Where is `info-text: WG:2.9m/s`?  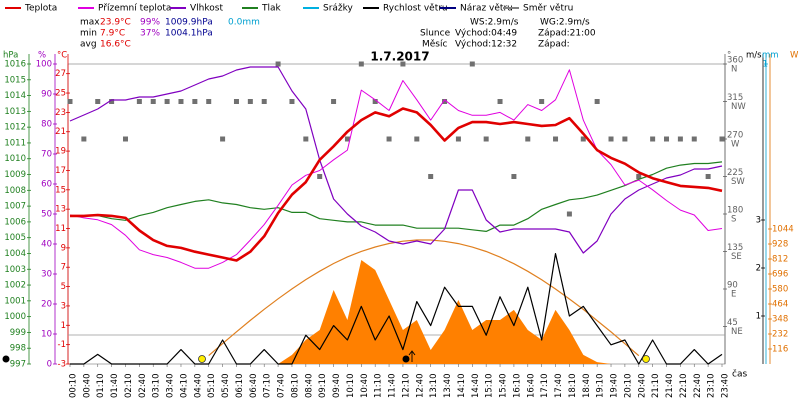
info-text: WG:2.9m/s is located at coordinates (565, 23).